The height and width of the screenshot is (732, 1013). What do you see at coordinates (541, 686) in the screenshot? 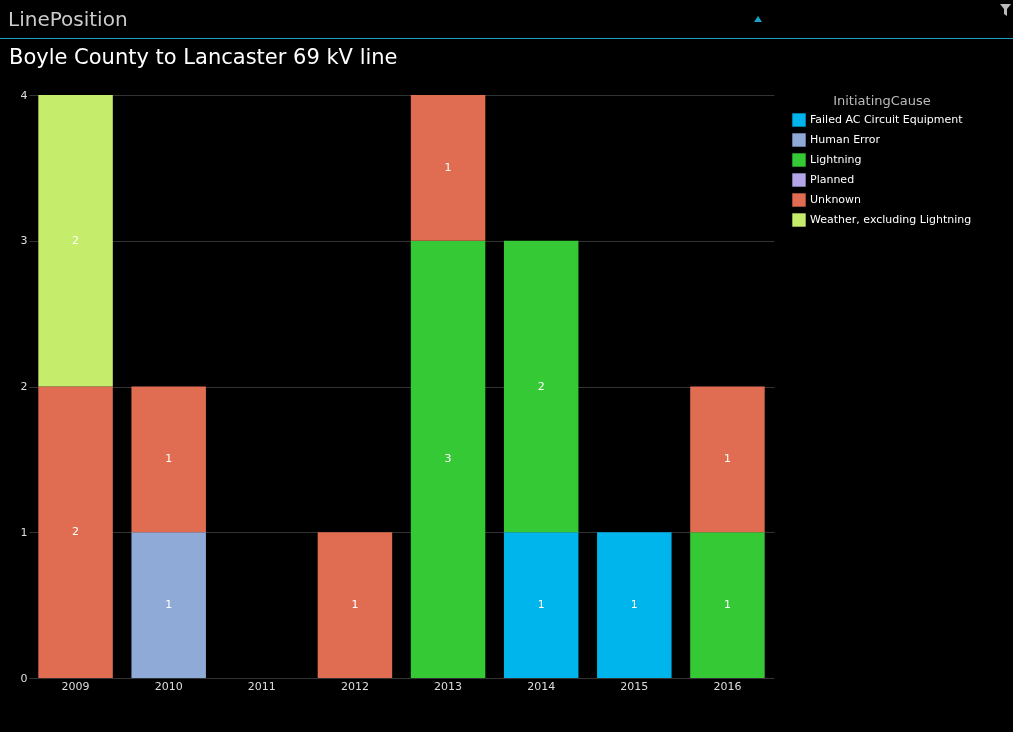
I see `x-tick-label: 2014` at bounding box center [541, 686].